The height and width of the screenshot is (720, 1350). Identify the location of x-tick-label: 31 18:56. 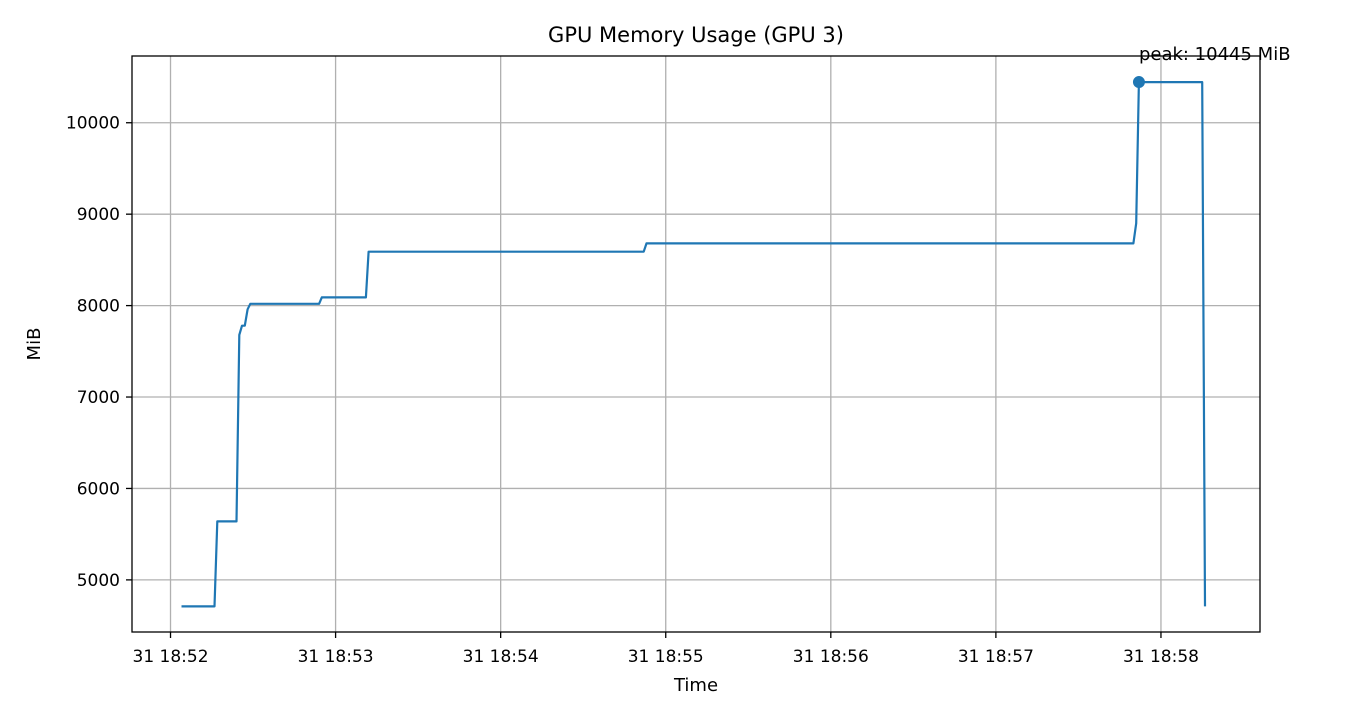
(831, 657).